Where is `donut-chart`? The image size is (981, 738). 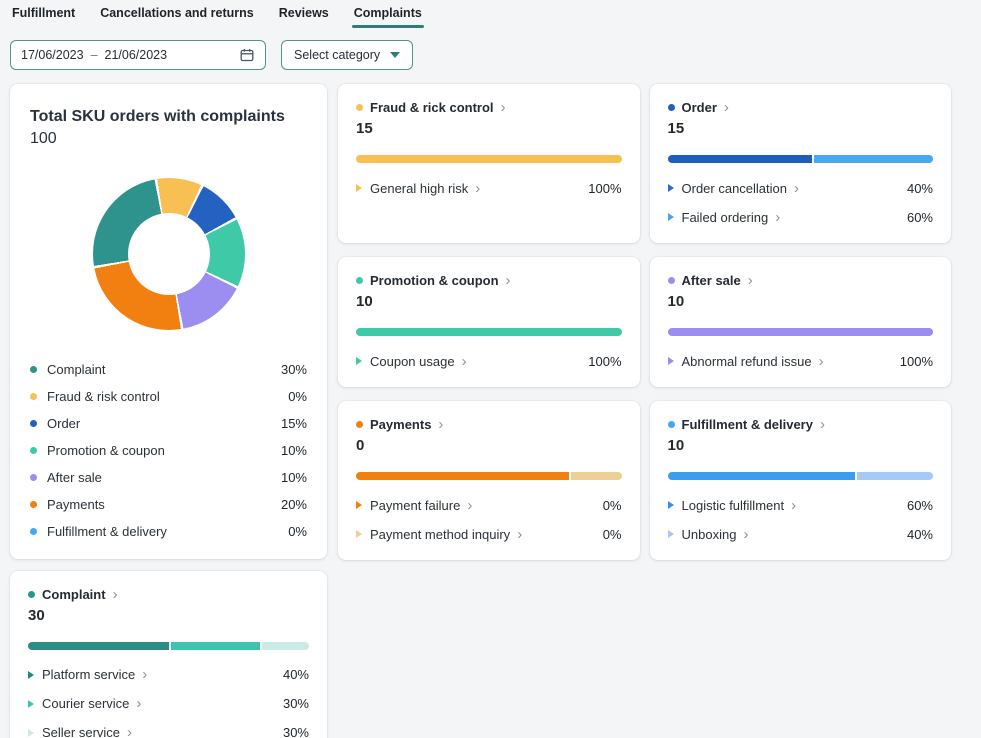 donut-chart is located at coordinates (168, 253).